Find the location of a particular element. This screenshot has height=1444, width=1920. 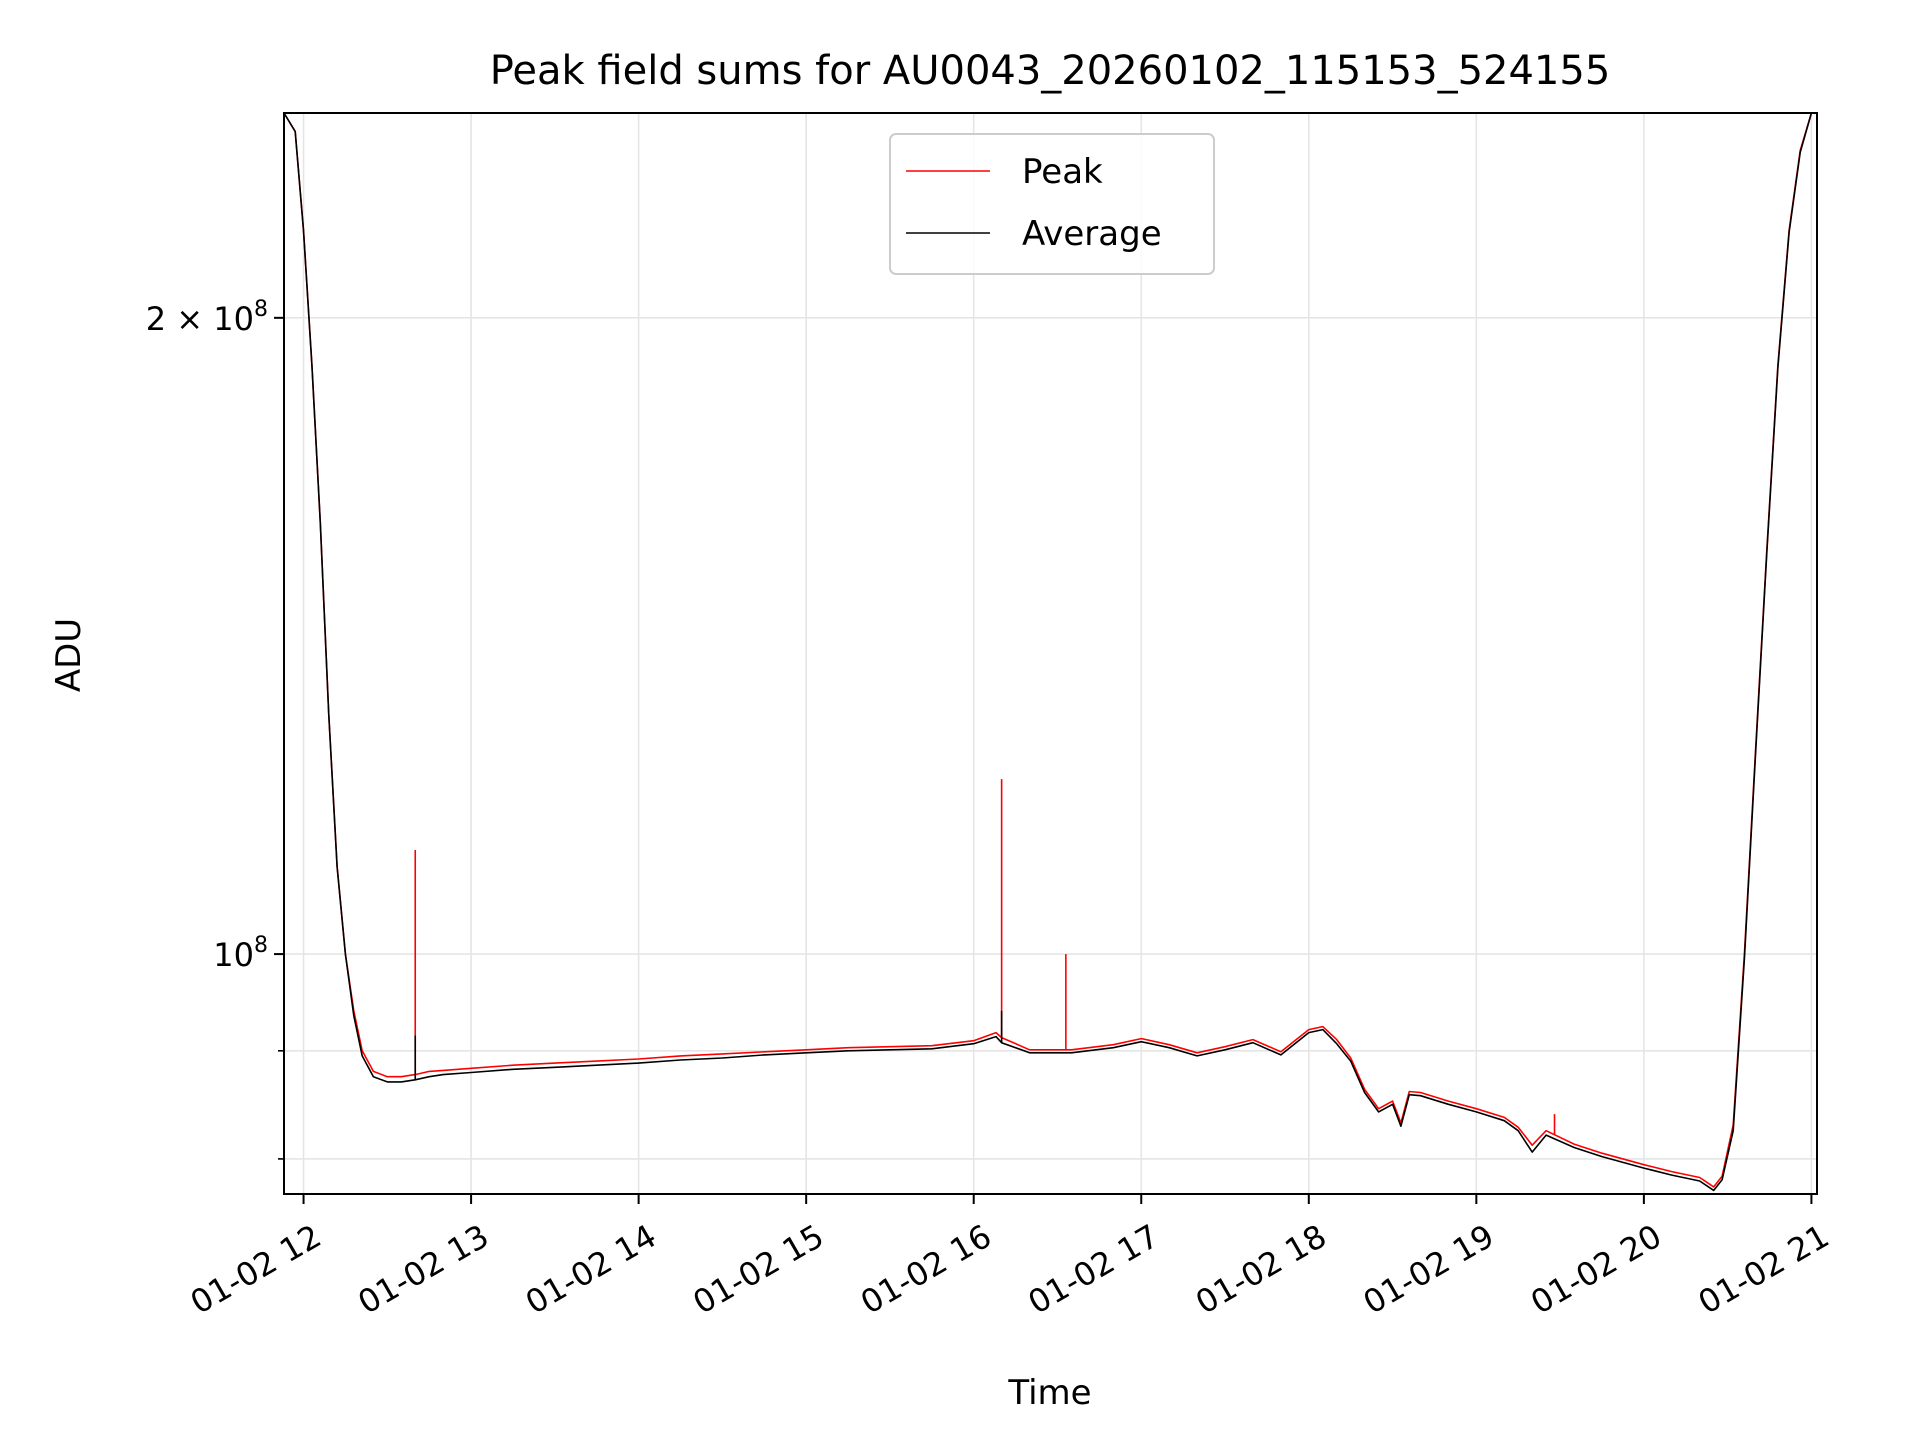

legend-label-average: Average is located at coordinates (1092, 234).